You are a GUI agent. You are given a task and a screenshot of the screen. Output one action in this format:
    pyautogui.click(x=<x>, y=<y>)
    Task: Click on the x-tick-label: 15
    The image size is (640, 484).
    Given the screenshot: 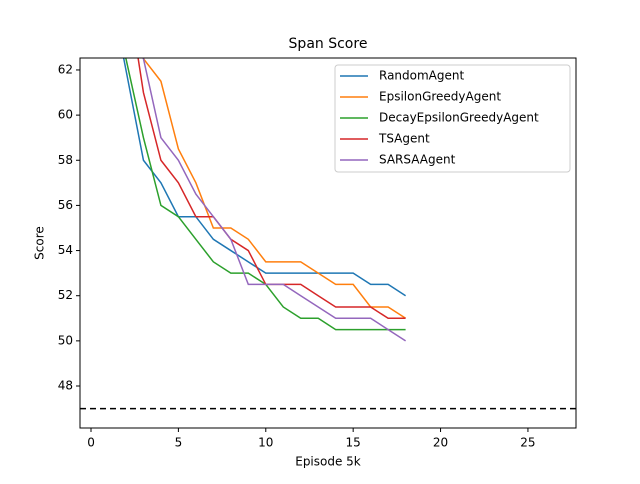 What is the action you would take?
    pyautogui.click(x=353, y=443)
    